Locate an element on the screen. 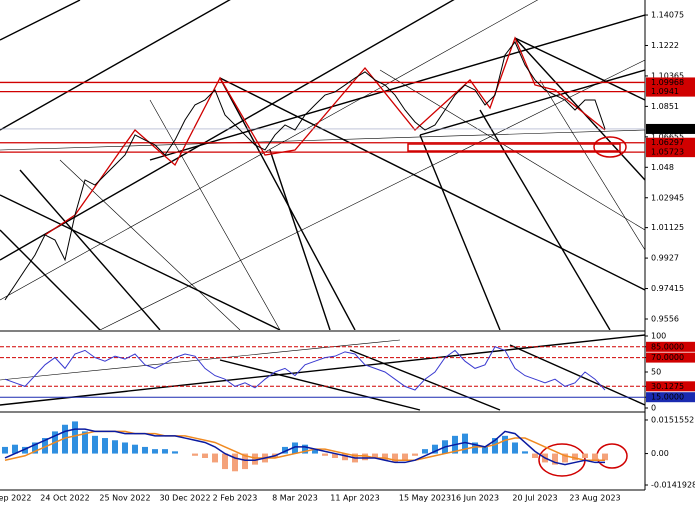 The image size is (695, 505). y-tick-label: 30.1275 is located at coordinates (667, 386).